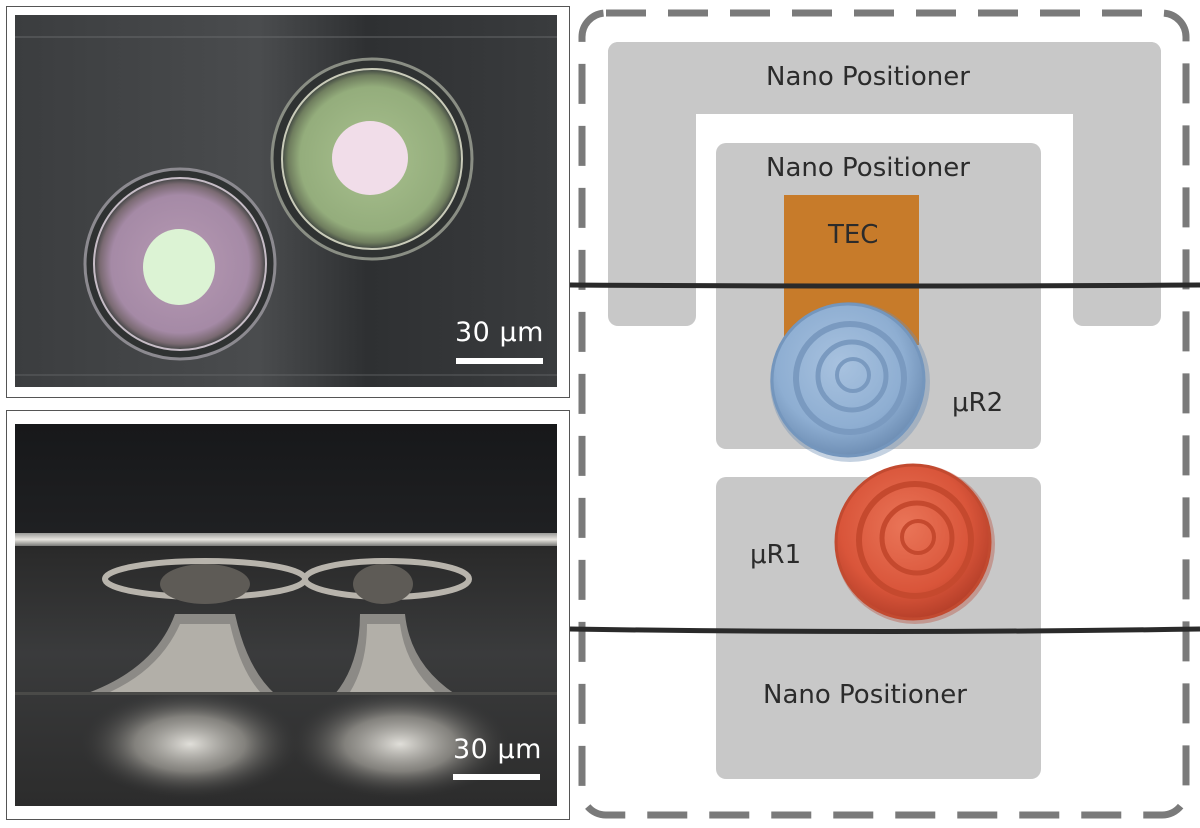 The image size is (1200, 828). Describe the element at coordinates (978, 403) in the screenshot. I see `resonator2-label: μR2` at that location.